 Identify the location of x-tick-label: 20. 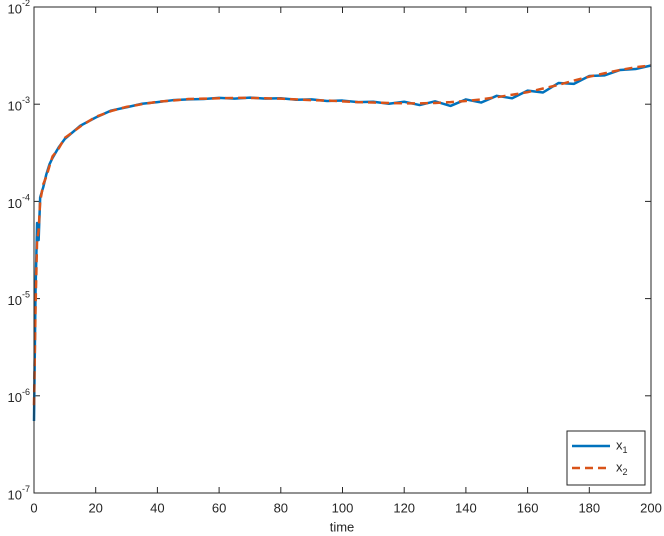
(95, 507).